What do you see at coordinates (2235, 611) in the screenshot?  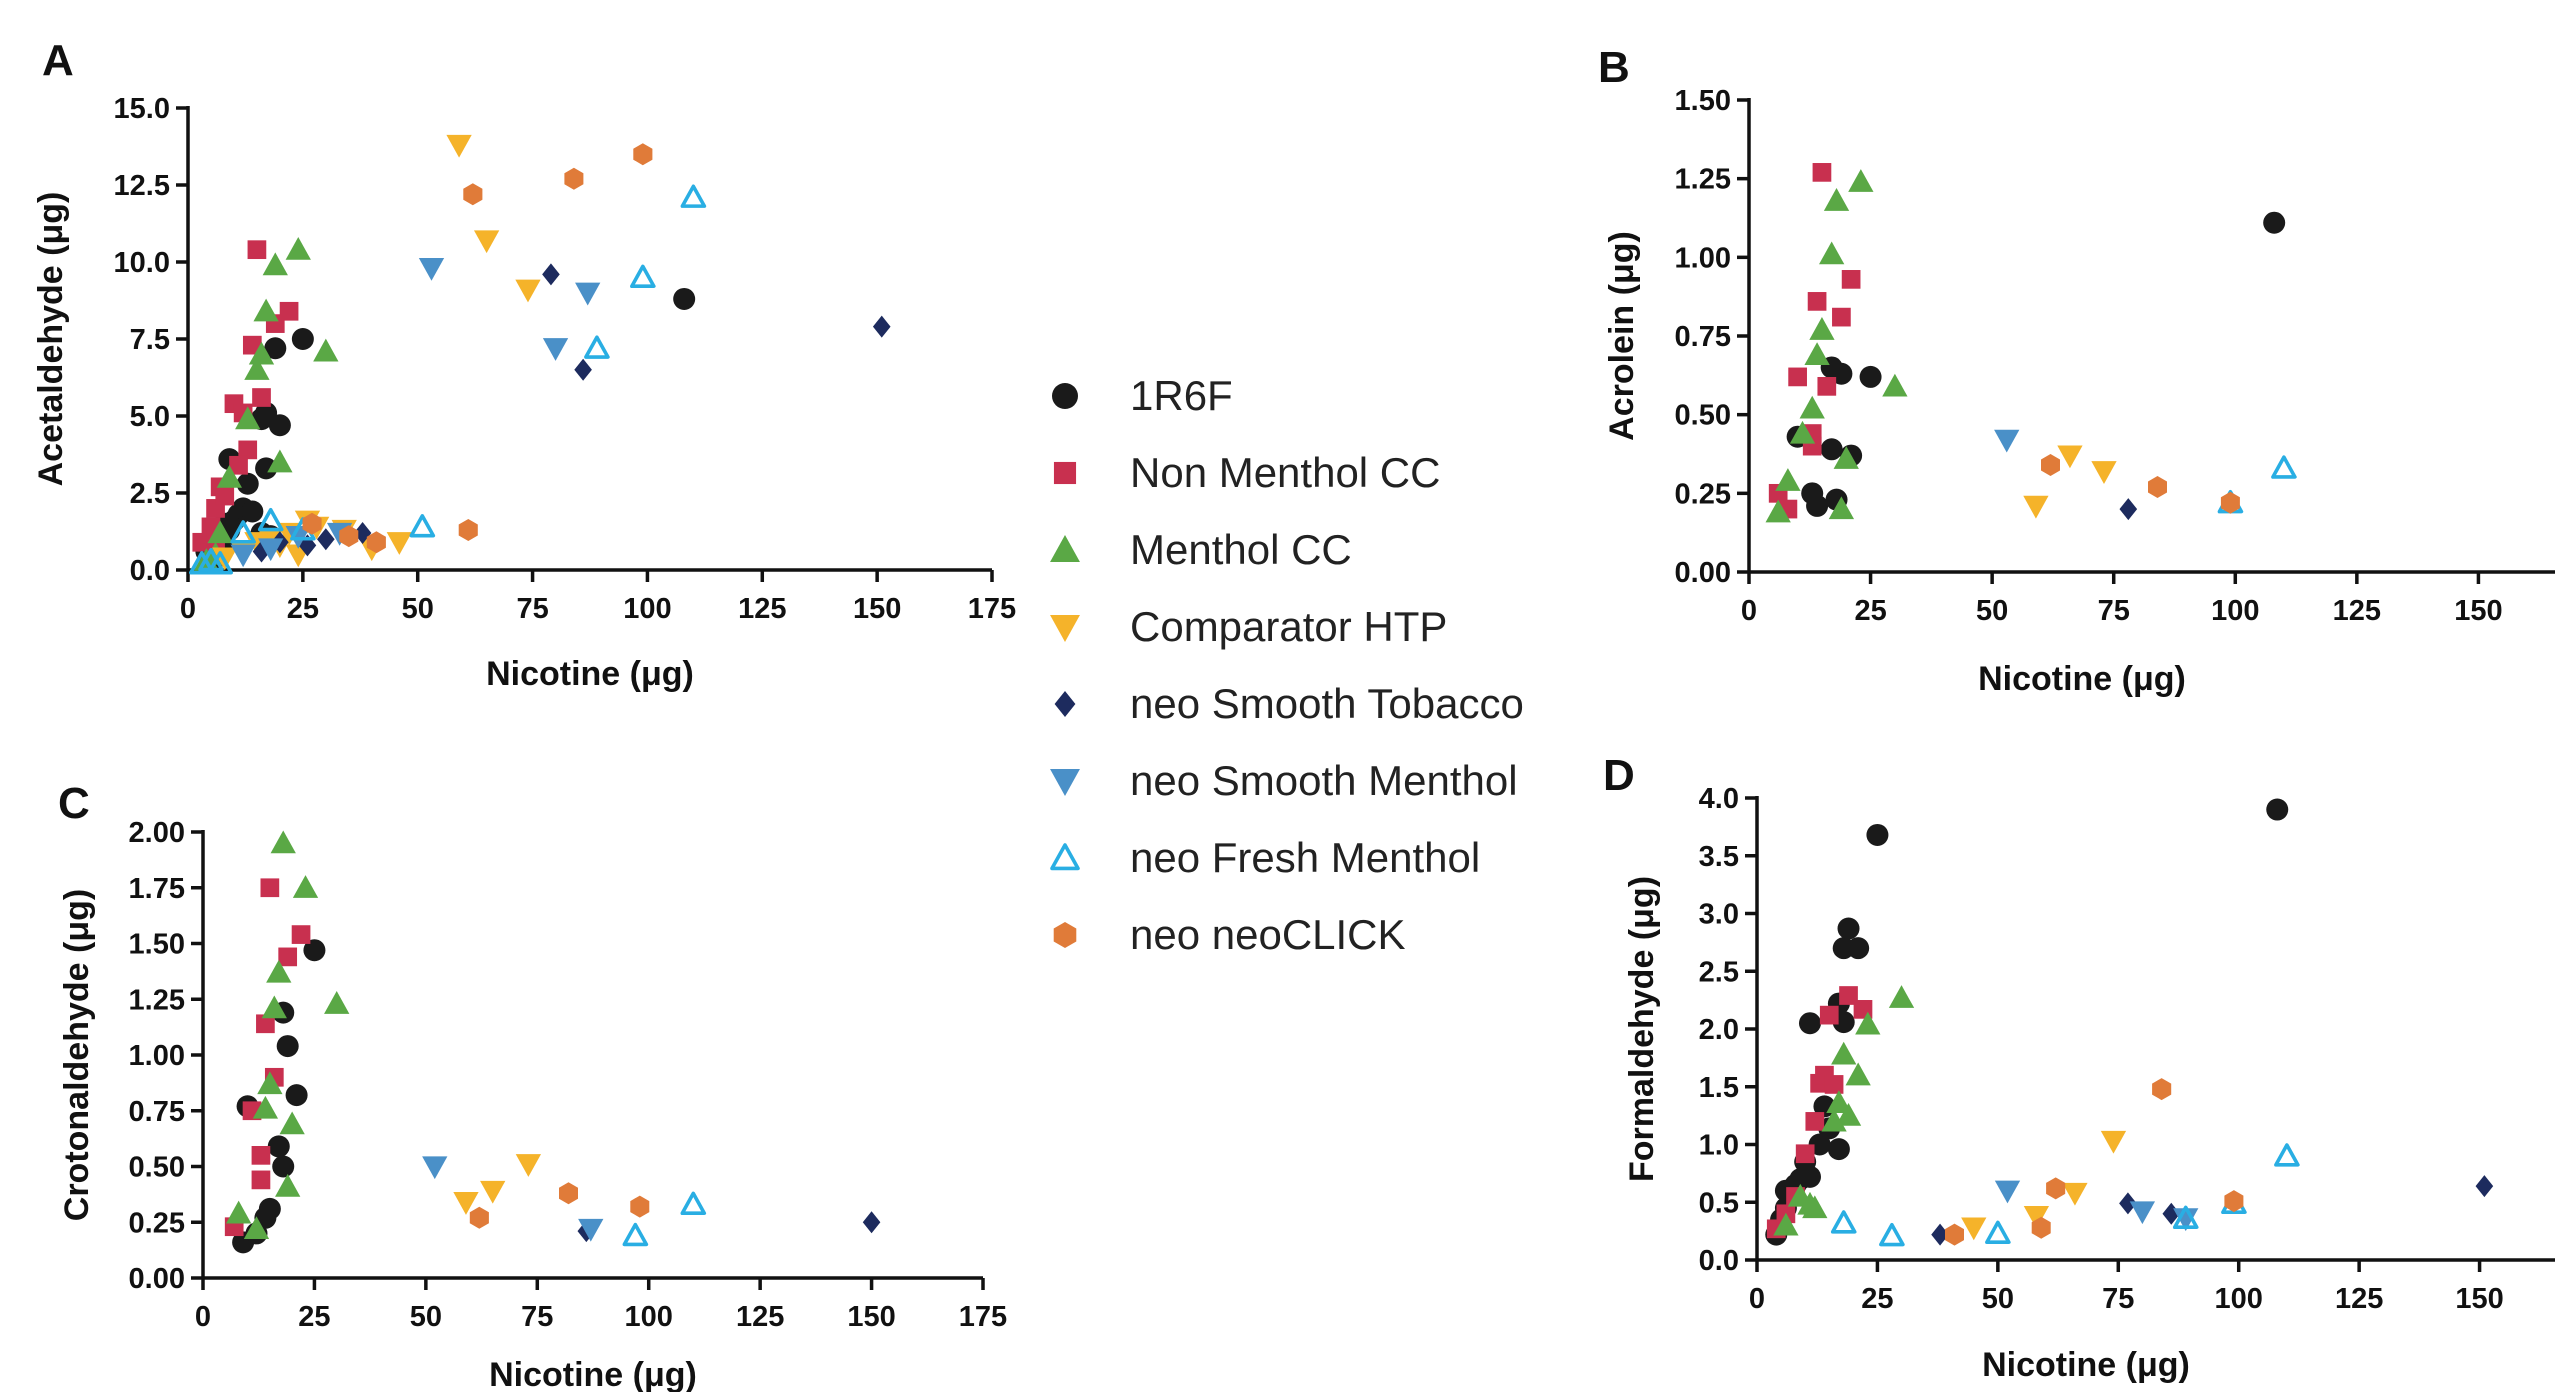 I see `panel-b-x-tick-label: 100` at bounding box center [2235, 611].